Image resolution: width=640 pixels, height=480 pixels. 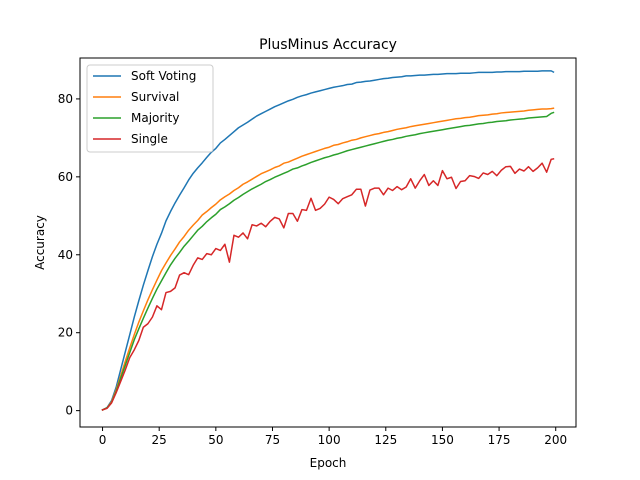 I want to click on legend: Soft Voting Survival Majority Single, so click(x=150, y=108).